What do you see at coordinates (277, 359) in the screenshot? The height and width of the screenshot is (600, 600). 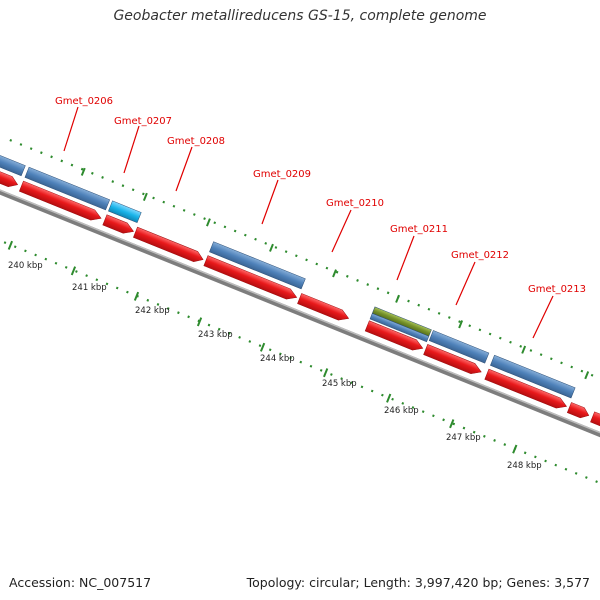 I see `kbp-label: 244 kbp` at bounding box center [277, 359].